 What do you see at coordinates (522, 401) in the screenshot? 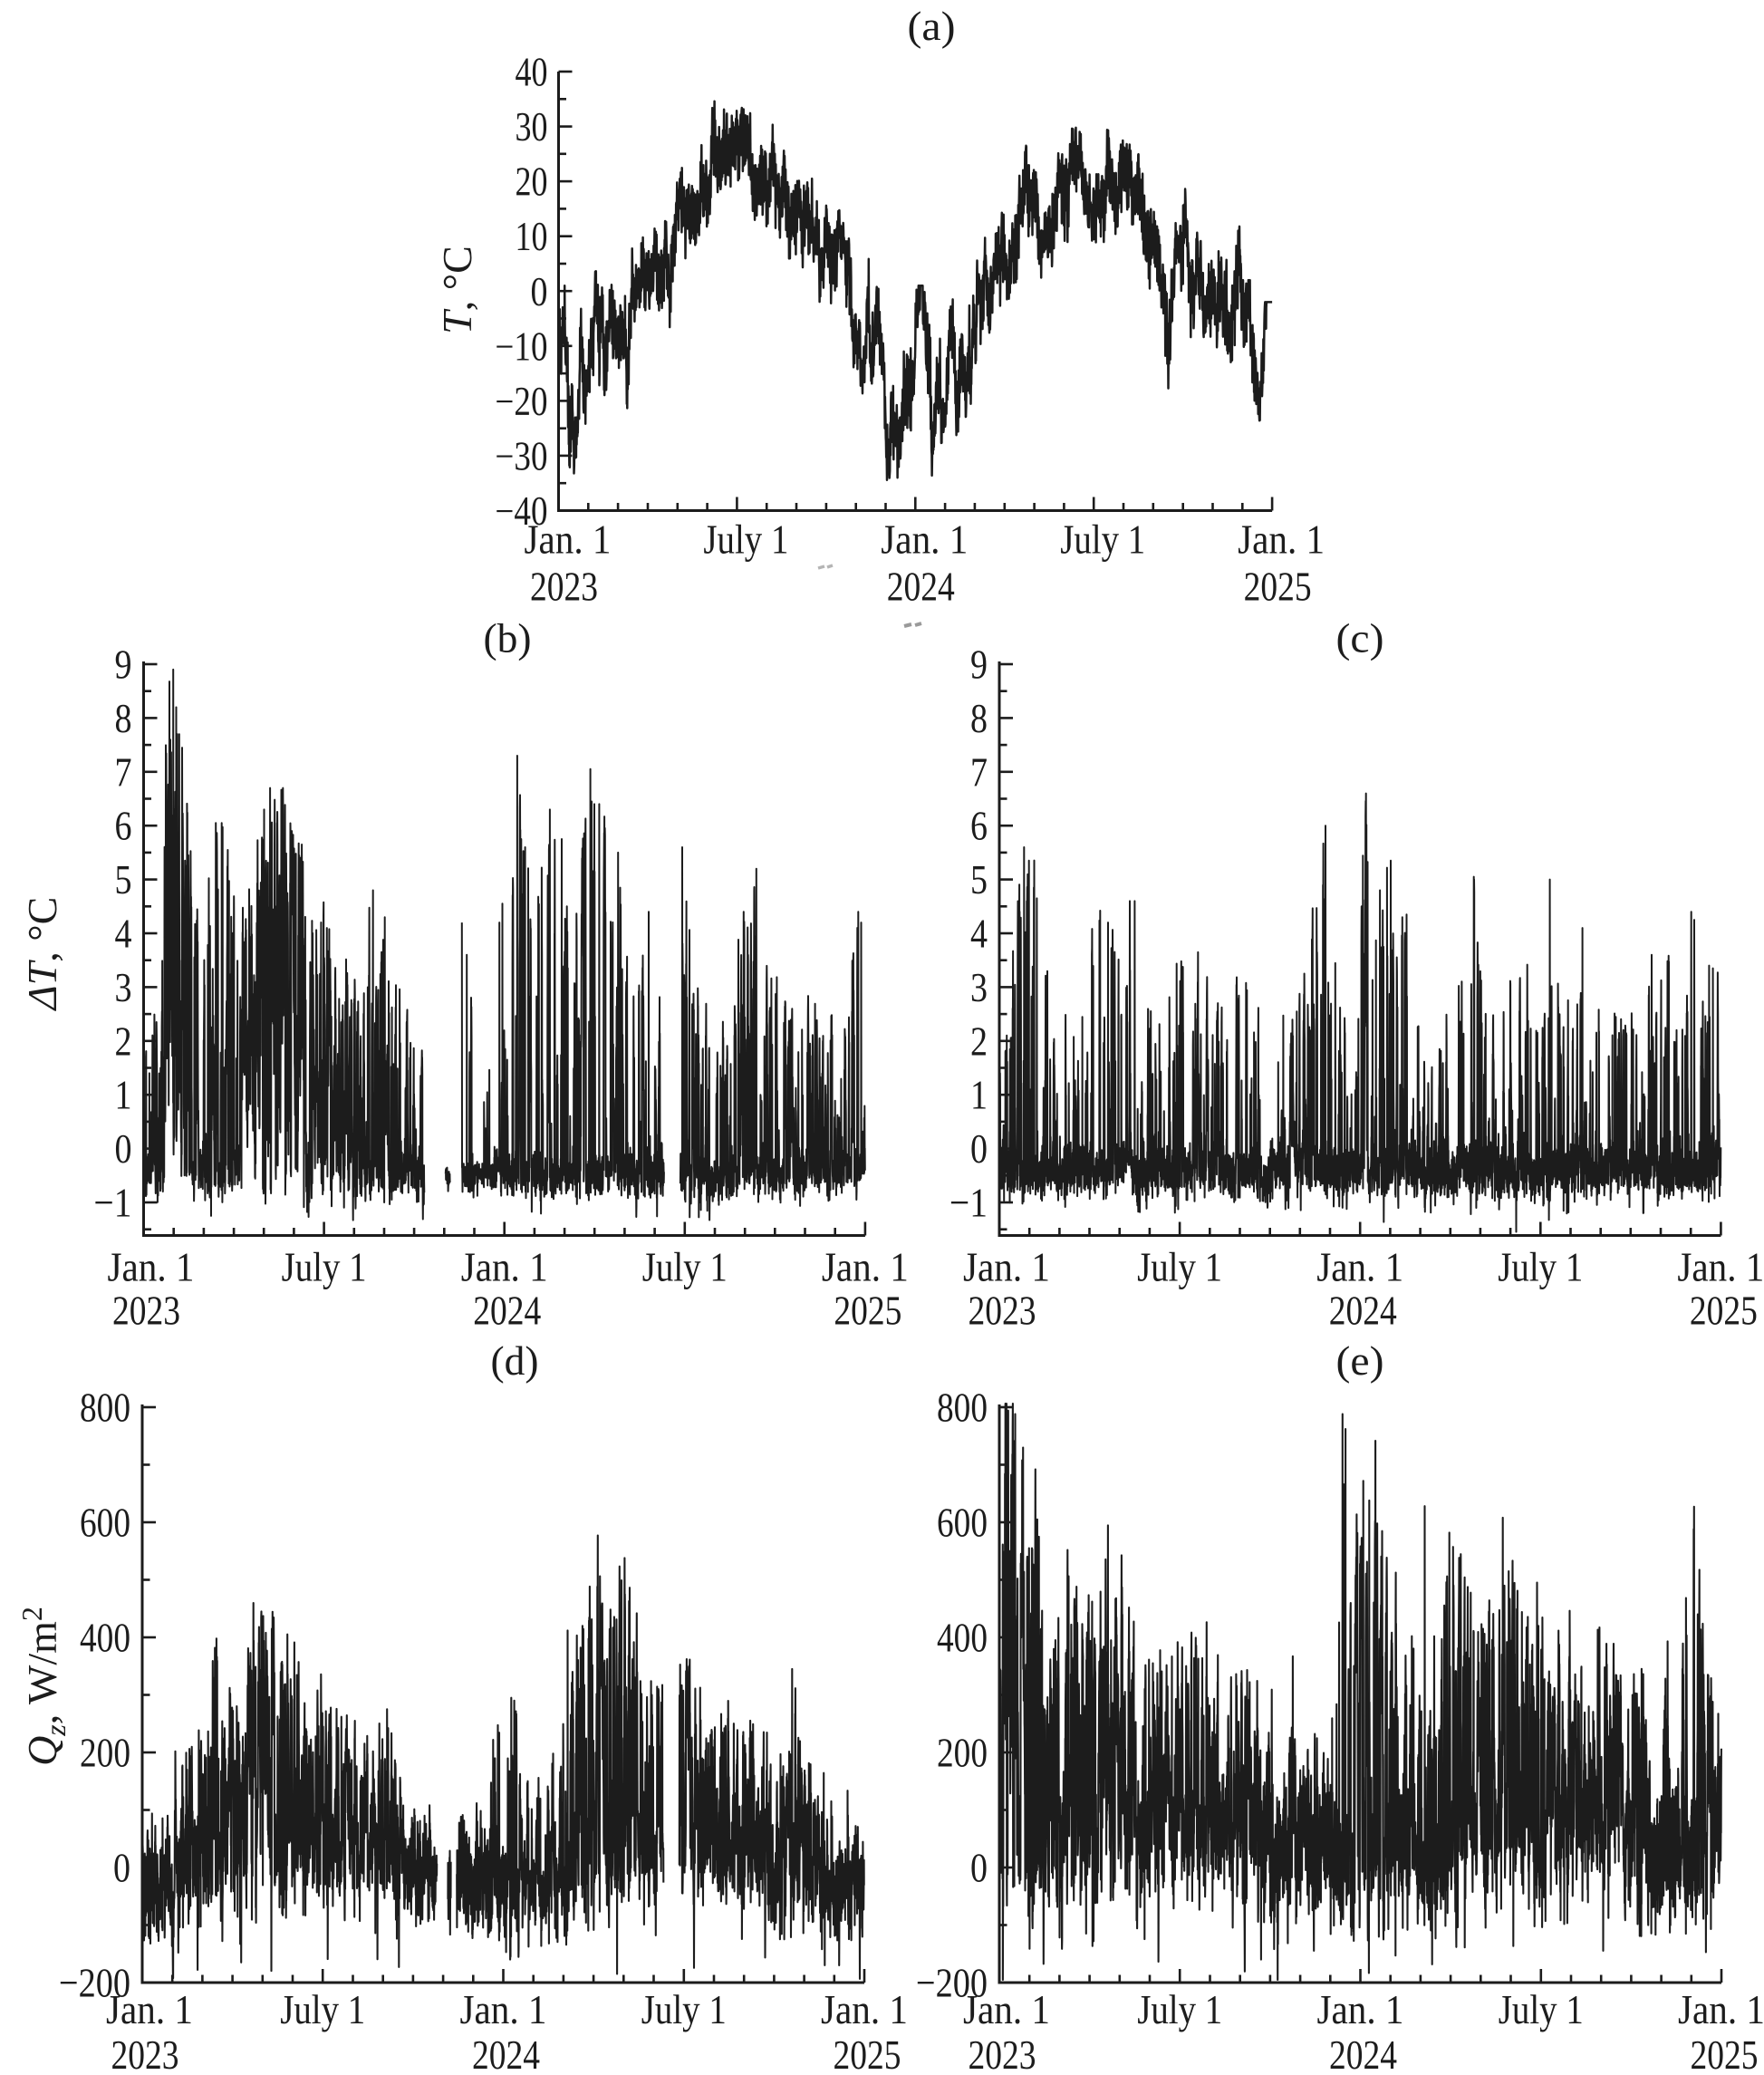
I see `svg-text: −20` at bounding box center [522, 401].